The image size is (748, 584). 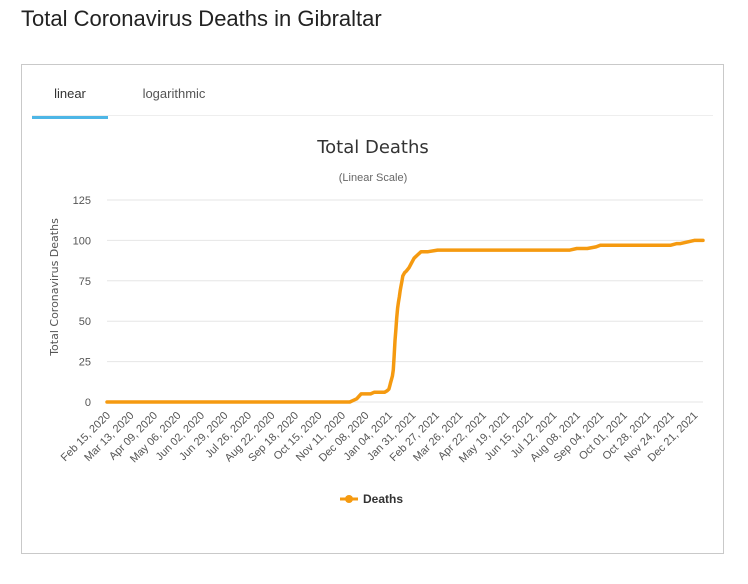 What do you see at coordinates (82, 241) in the screenshot?
I see `y-tick-label: 100` at bounding box center [82, 241].